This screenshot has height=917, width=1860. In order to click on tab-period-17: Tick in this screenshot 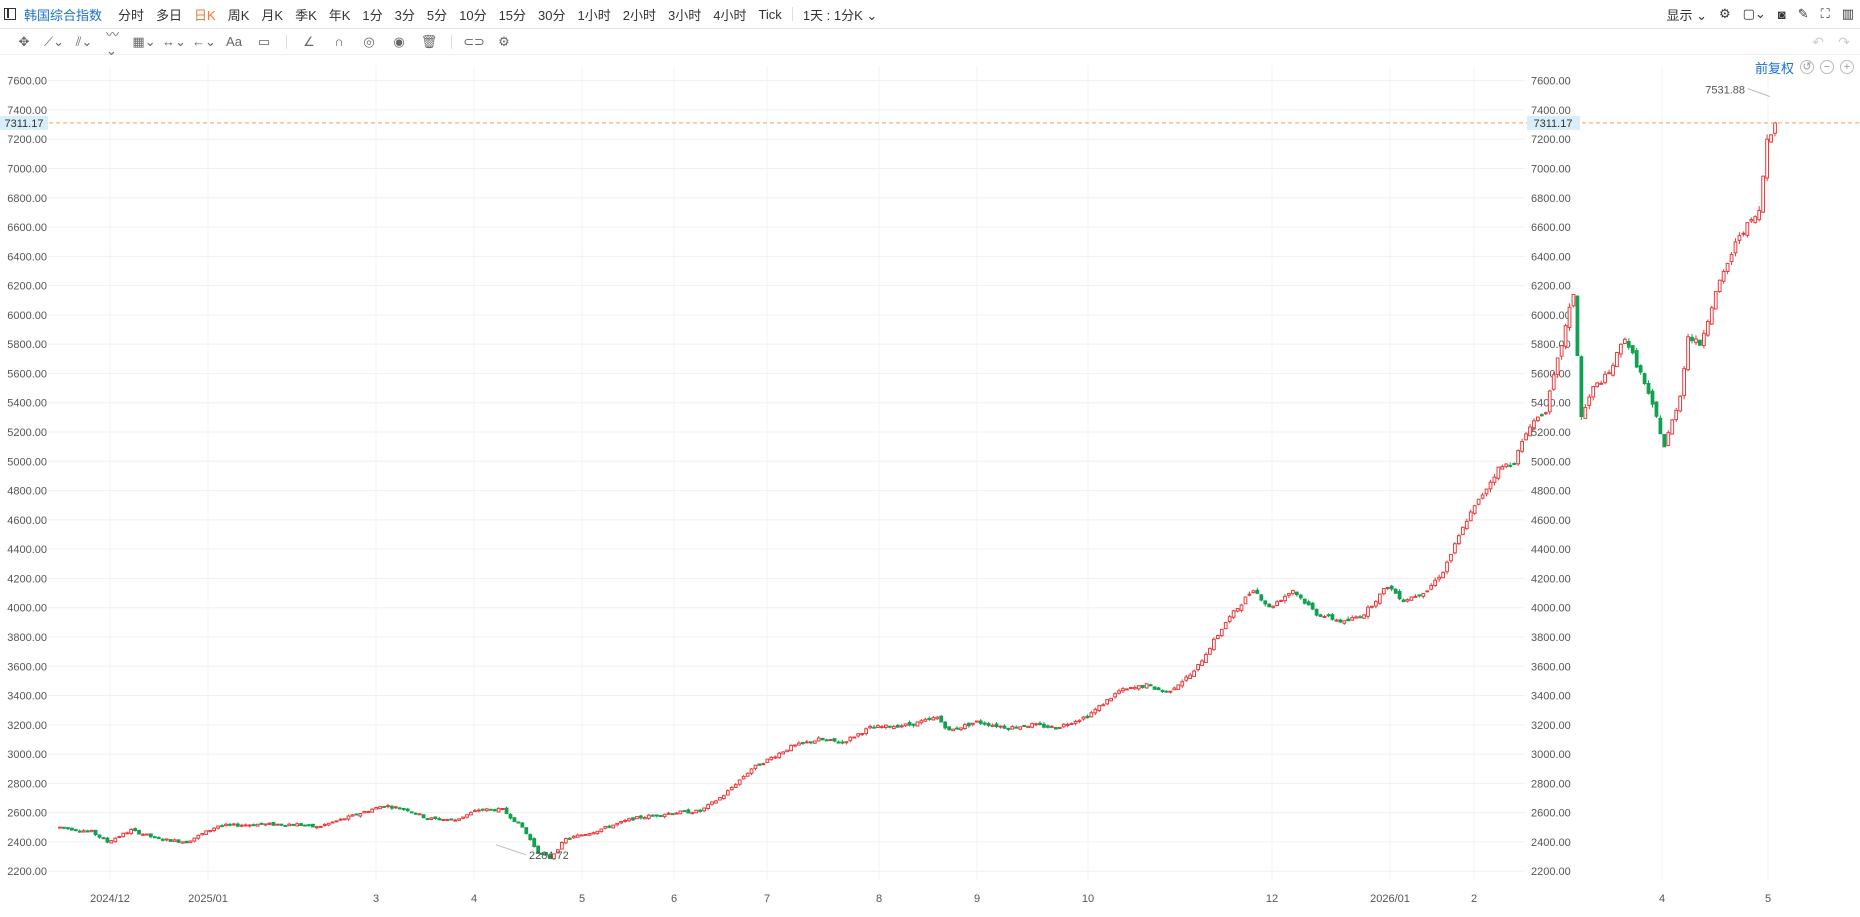, I will do `click(770, 14)`.